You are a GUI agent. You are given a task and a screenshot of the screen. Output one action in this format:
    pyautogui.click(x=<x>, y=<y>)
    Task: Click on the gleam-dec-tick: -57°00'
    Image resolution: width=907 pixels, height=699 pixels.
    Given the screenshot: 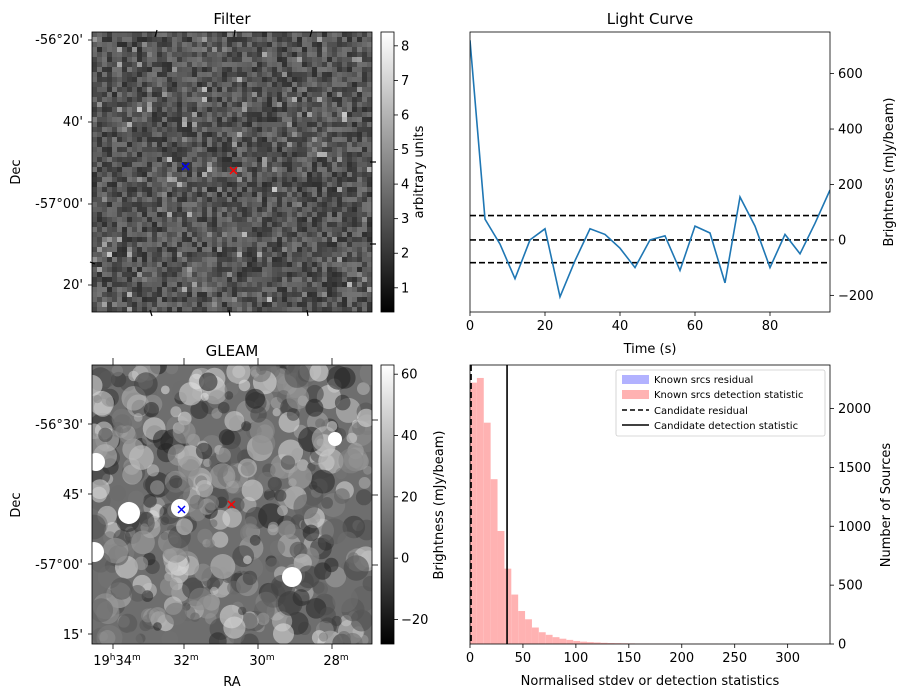 What is the action you would take?
    pyautogui.click(x=59, y=565)
    